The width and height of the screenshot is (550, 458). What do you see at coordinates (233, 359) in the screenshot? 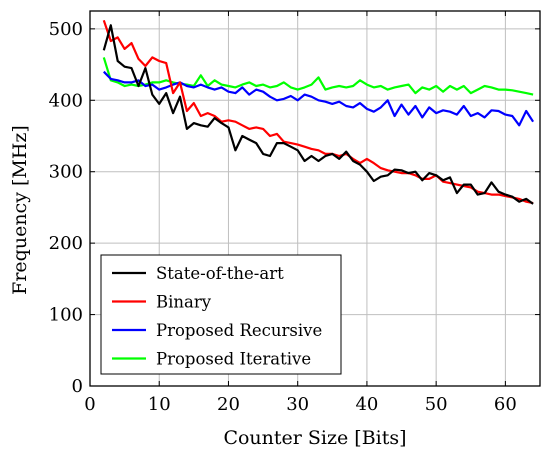
I see `legend-label-proposed-iterative: Proposed Iterative` at bounding box center [233, 359].